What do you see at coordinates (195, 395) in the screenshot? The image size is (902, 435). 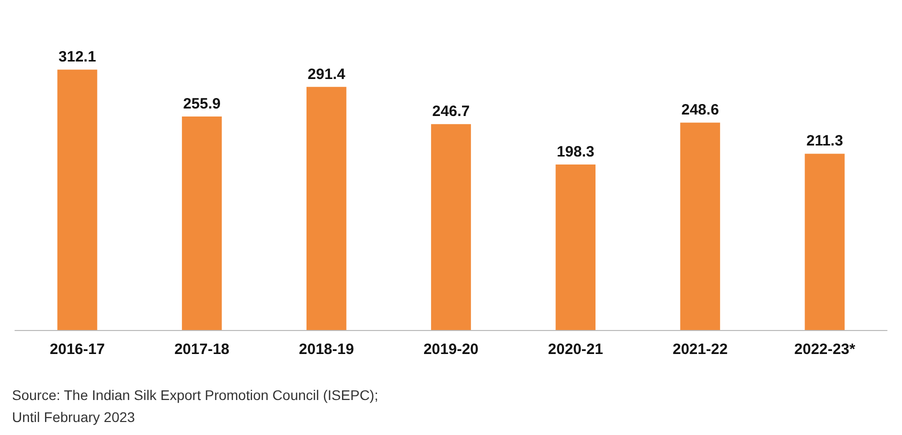 I see `source-note: Source: The Indian Silk Export Promotion Council (ISEPC);` at bounding box center [195, 395].